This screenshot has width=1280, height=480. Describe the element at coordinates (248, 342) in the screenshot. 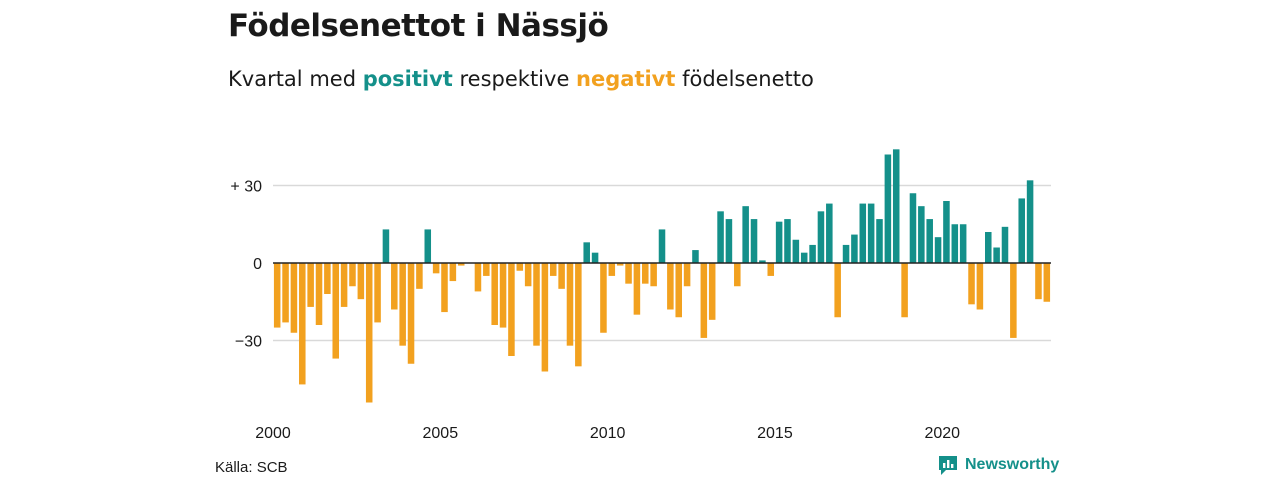

I see `y-tick-label: −30` at that location.